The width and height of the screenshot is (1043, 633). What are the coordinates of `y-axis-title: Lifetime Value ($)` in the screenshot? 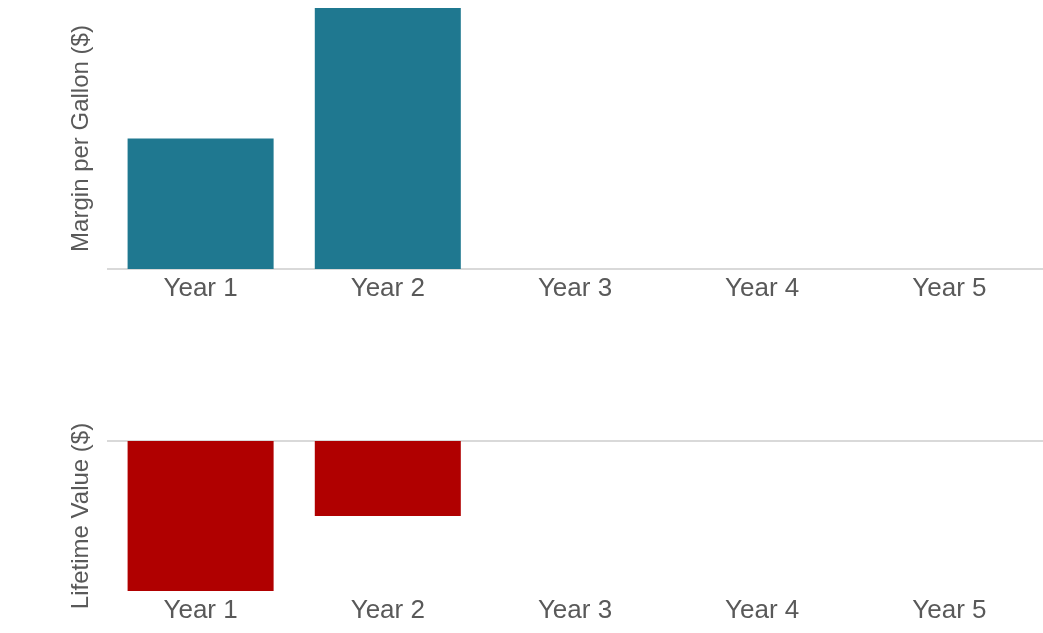 It's located at (80, 516).